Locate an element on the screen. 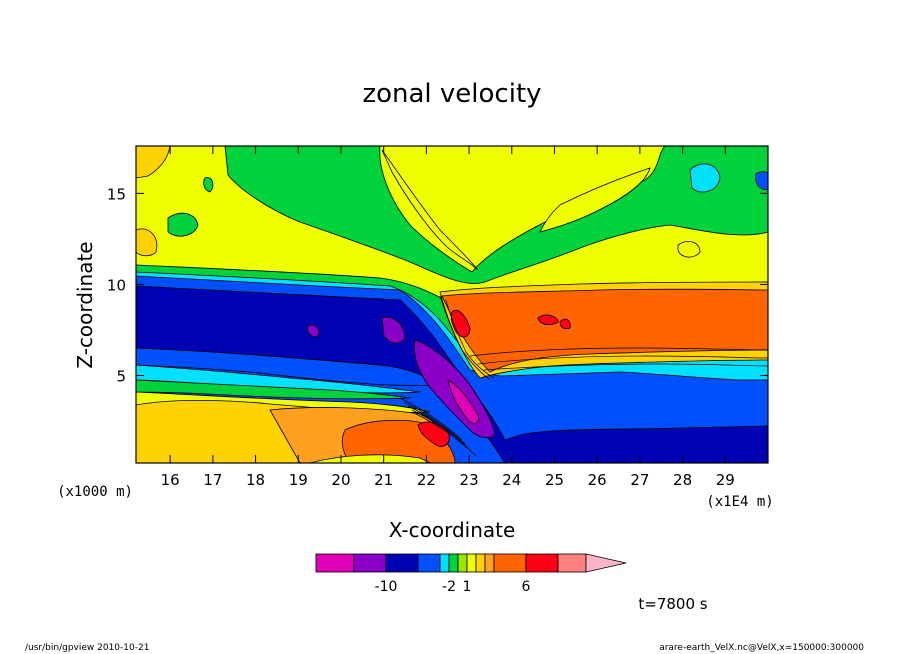 Image resolution: width=904 pixels, height=654 pixels. x-tick-label-23: 23 is located at coordinates (469, 480).